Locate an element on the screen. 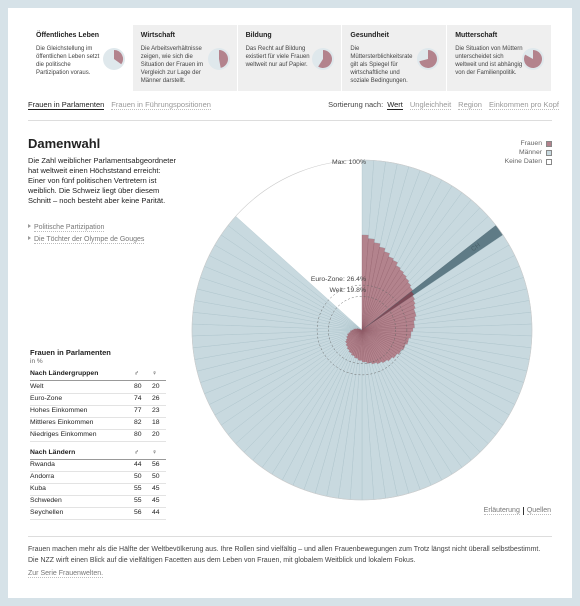  article-link-row: Politische Partizipation is located at coordinates (66, 225).